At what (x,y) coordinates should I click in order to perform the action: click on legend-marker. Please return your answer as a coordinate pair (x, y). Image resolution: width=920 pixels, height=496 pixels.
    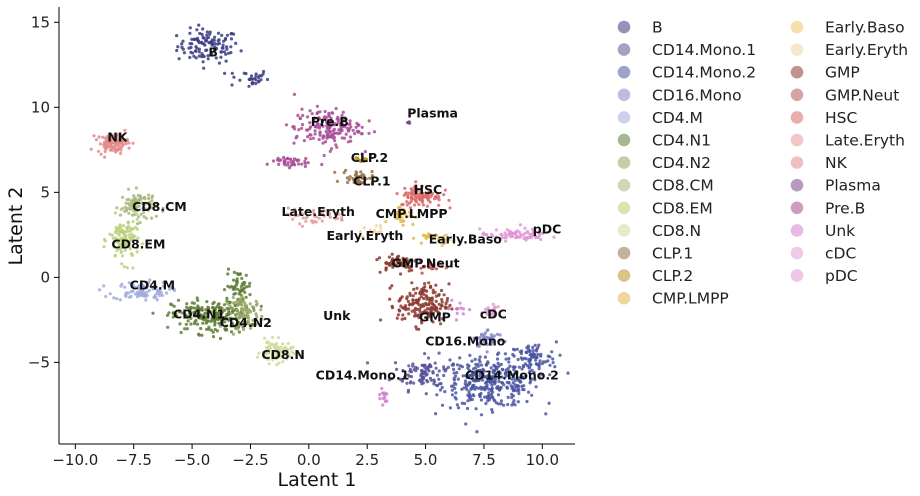
    Looking at the image, I should click on (797, 253).